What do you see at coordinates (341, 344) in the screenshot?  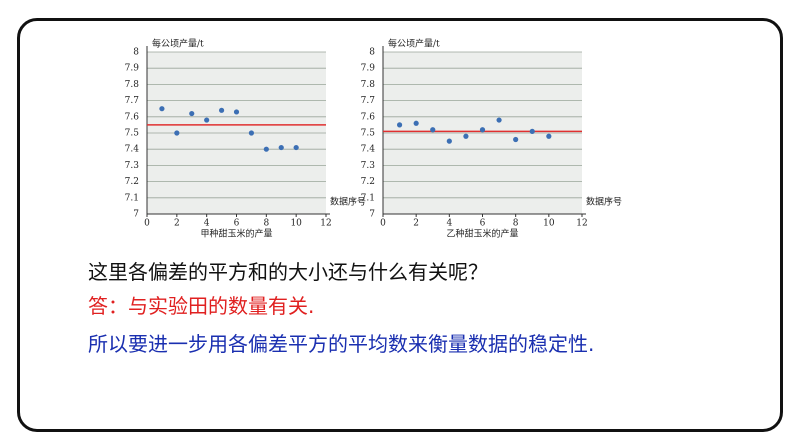 I see `conclusion: 所以要进一步用各偏差平方的平均数来衡量数据的稳定性.` at bounding box center [341, 344].